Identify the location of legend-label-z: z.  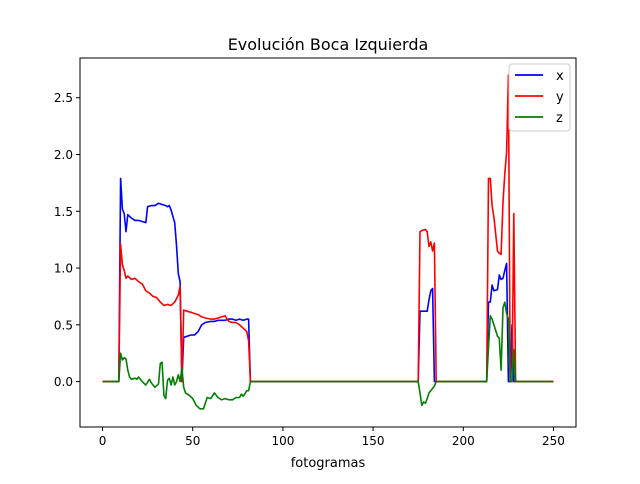
(559, 118).